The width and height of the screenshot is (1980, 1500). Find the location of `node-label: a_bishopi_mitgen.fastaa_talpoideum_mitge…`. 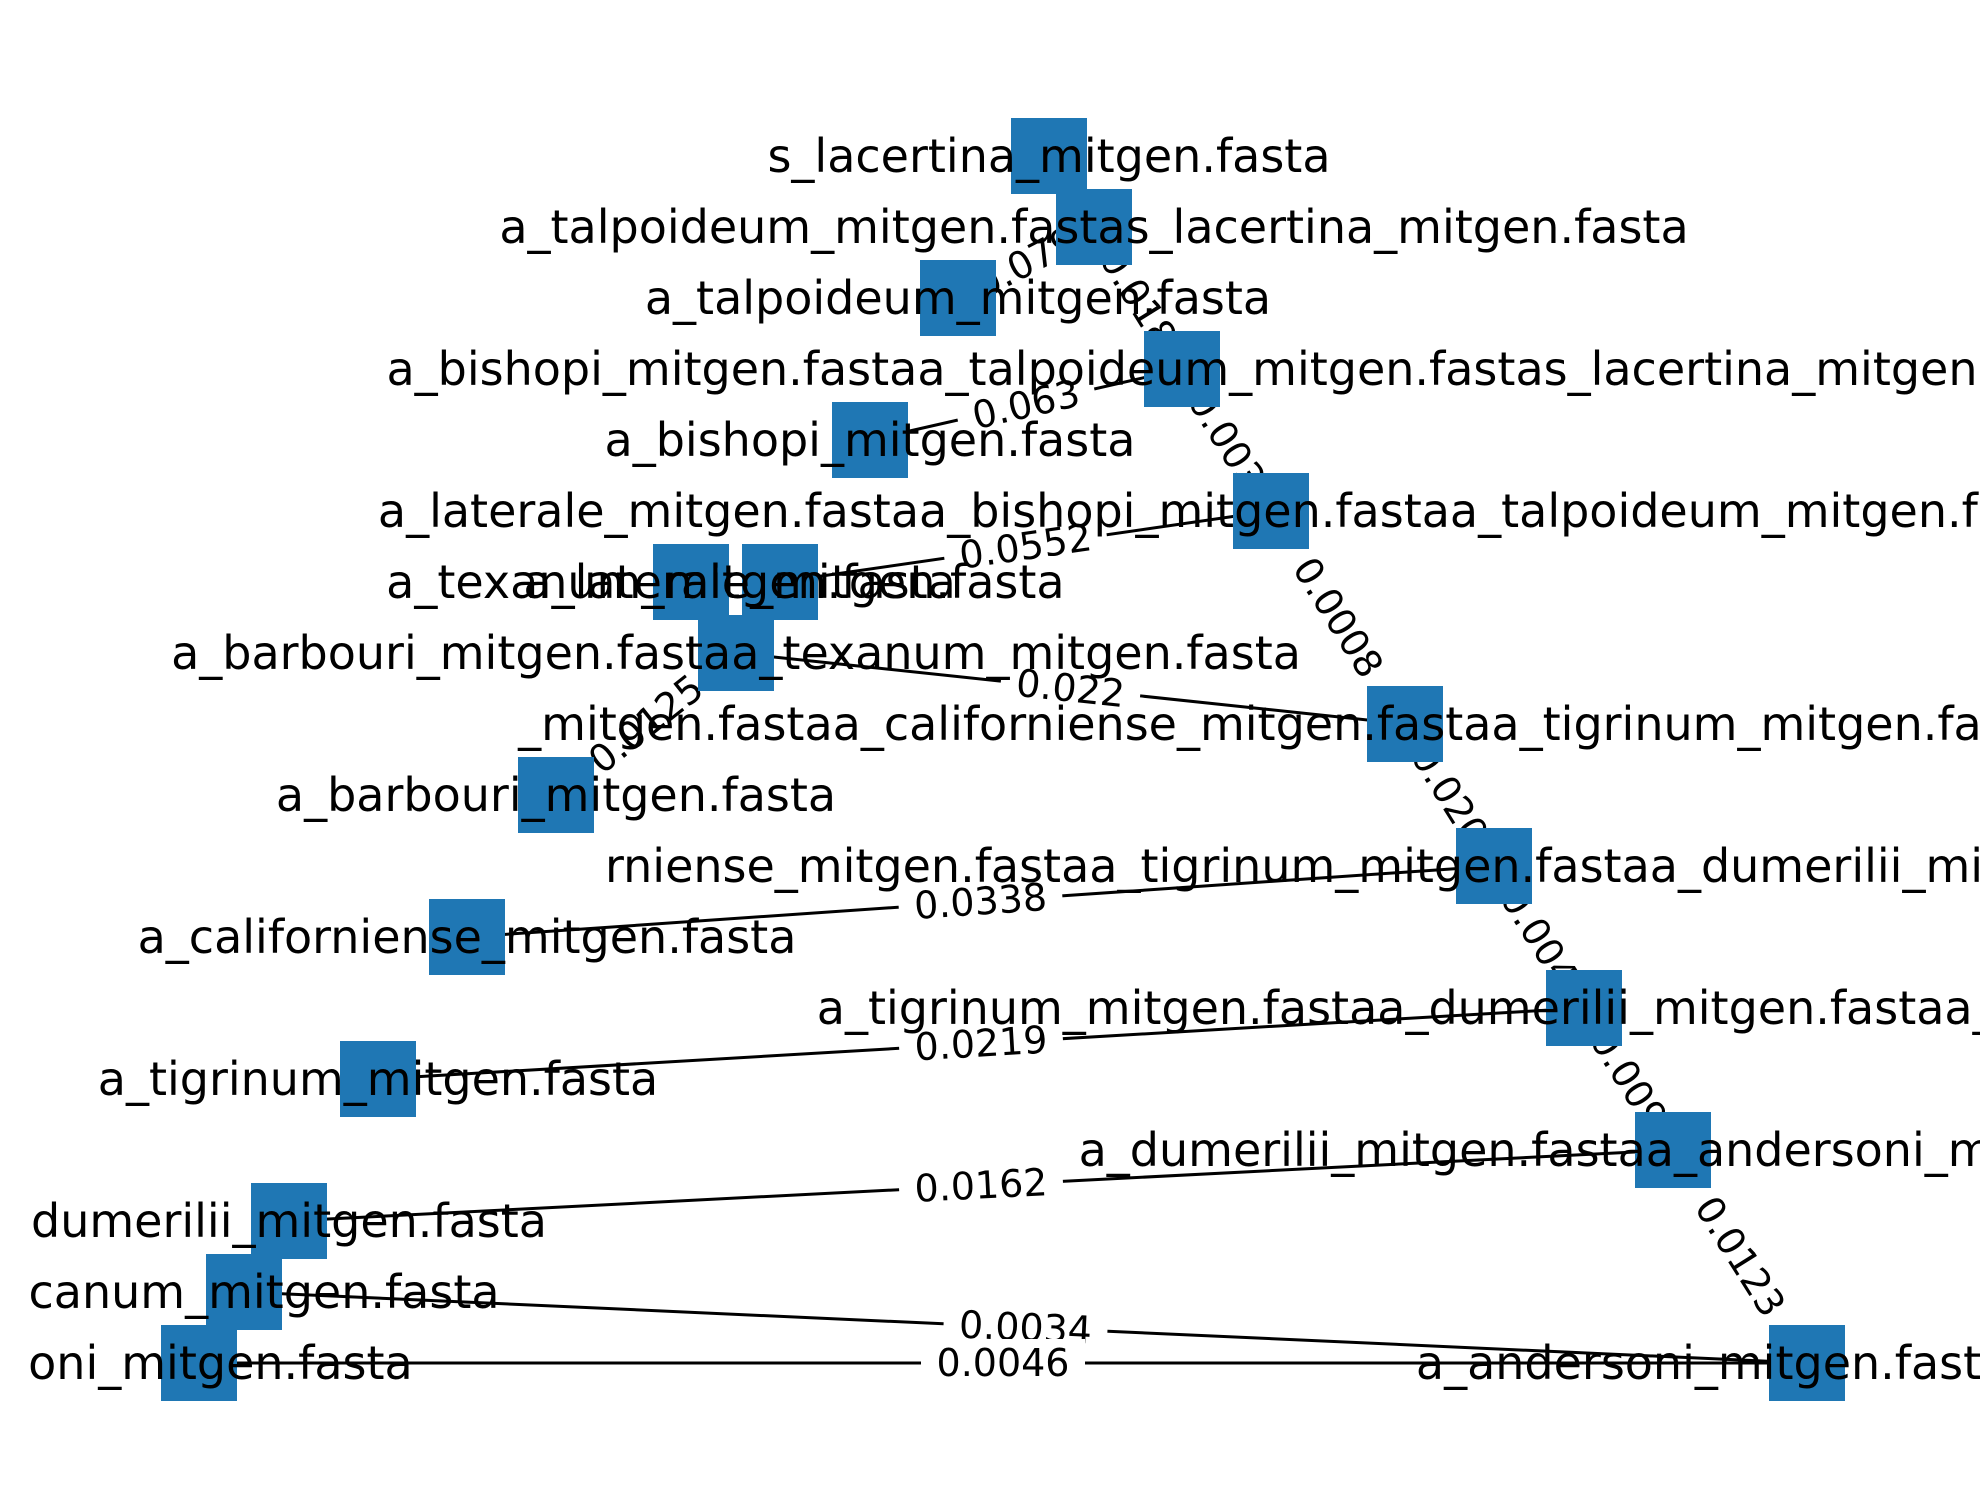

node-label: a_bishopi_mitgen.fastaa_talpoideum_mitge… is located at coordinates (1181, 369).